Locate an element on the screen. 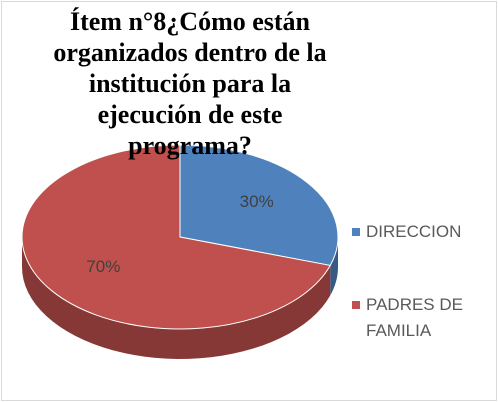 The width and height of the screenshot is (498, 402). data-label: 70% is located at coordinates (103, 266).